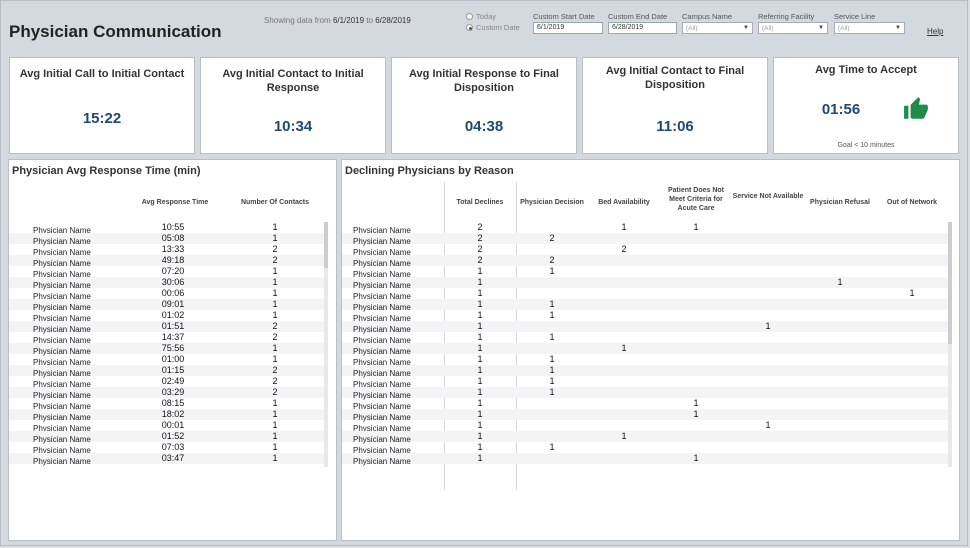 The width and height of the screenshot is (970, 548). I want to click on table-row: Physician Name 07:20 1, so click(167, 272).